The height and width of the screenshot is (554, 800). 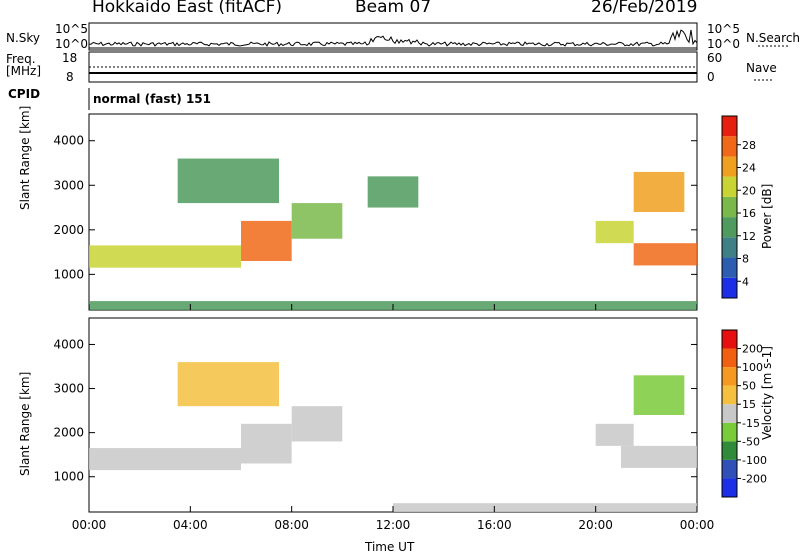 What do you see at coordinates (68, 185) in the screenshot?
I see `power-ytick-label-2: 3000` at bounding box center [68, 185].